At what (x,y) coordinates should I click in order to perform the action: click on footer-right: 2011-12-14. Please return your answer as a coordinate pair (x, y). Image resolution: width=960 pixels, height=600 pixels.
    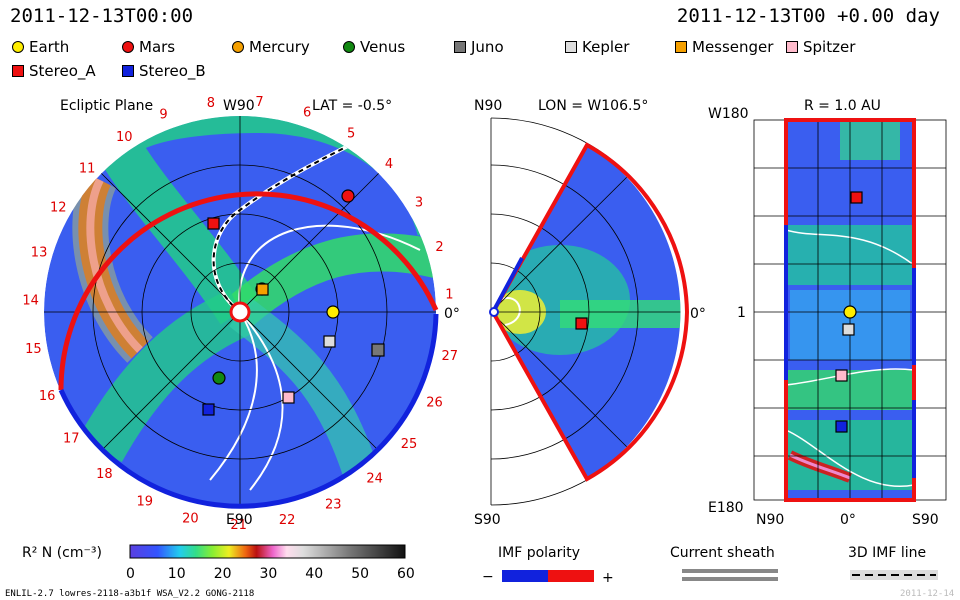
    Looking at the image, I should click on (927, 594).